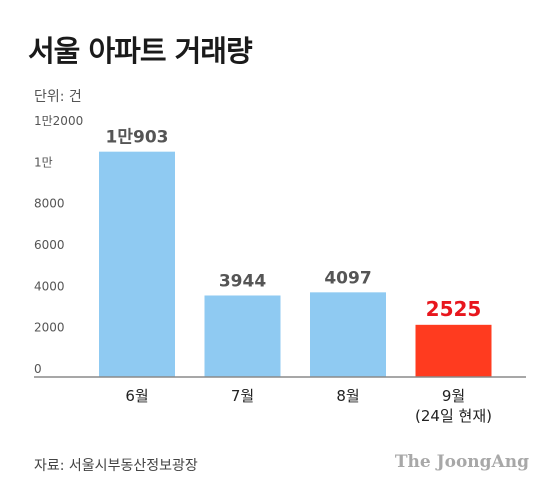 The height and width of the screenshot is (494, 559). I want to click on y-tick-label: 1만2000, so click(58, 121).